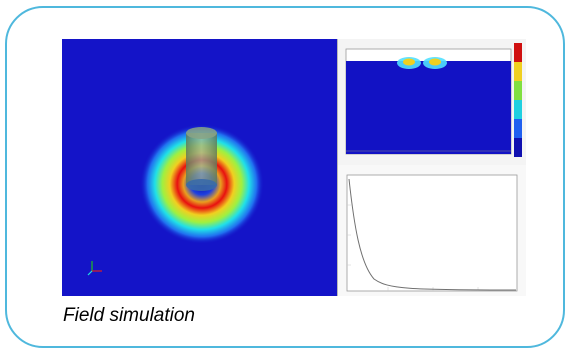  I want to click on cross-section-graphic, so click(433, 100).